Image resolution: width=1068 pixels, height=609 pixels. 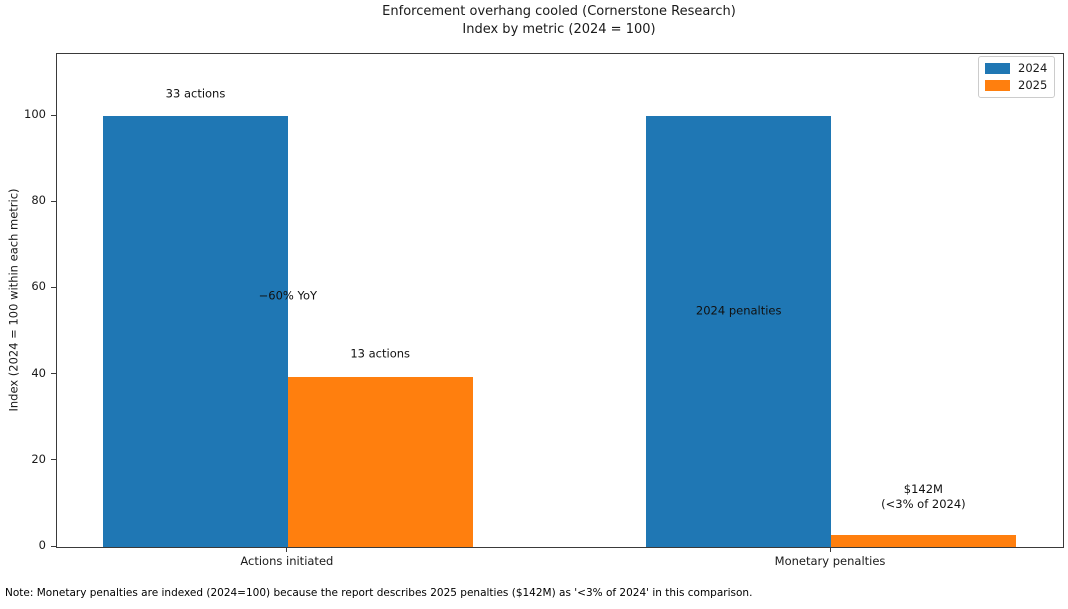 What do you see at coordinates (38, 372) in the screenshot?
I see `y-tick-label: 40` at bounding box center [38, 372].